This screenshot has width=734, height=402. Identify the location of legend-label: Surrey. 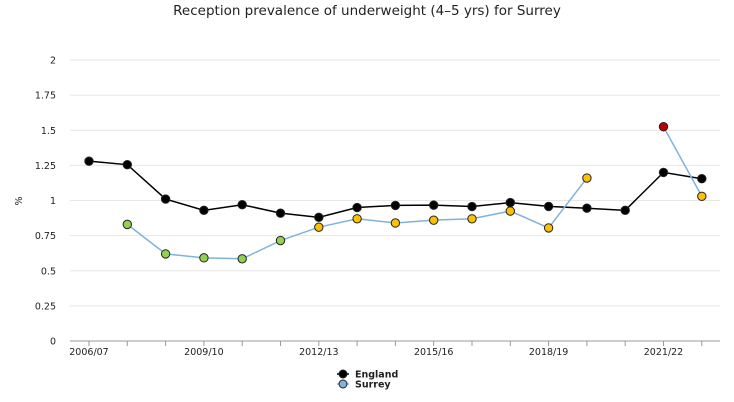
(373, 385).